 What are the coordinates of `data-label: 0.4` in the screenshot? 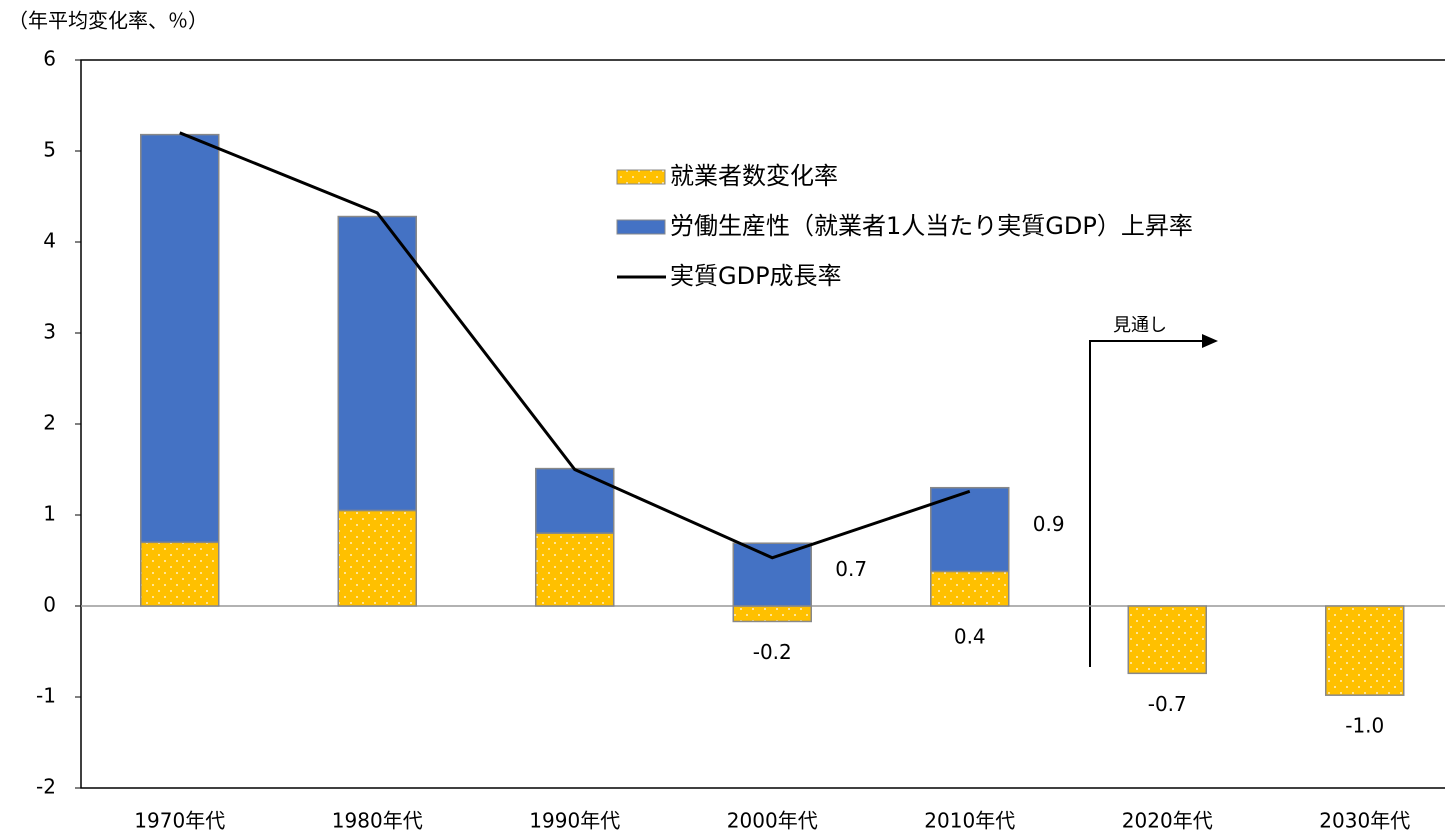 It's located at (970, 637).